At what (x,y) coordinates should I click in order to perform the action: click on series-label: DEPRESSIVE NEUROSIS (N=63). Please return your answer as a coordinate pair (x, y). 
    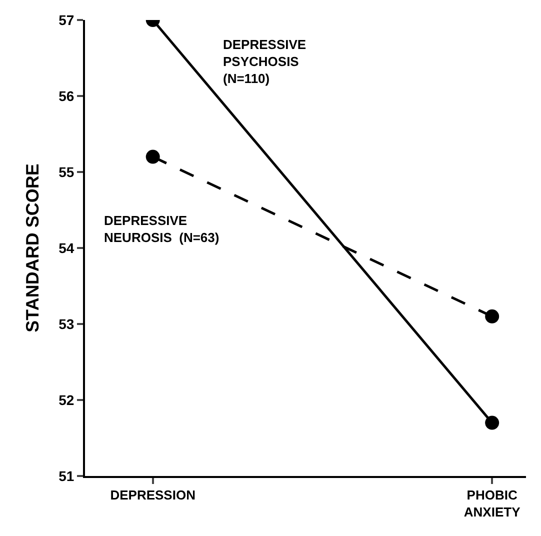
    Looking at the image, I should click on (162, 229).